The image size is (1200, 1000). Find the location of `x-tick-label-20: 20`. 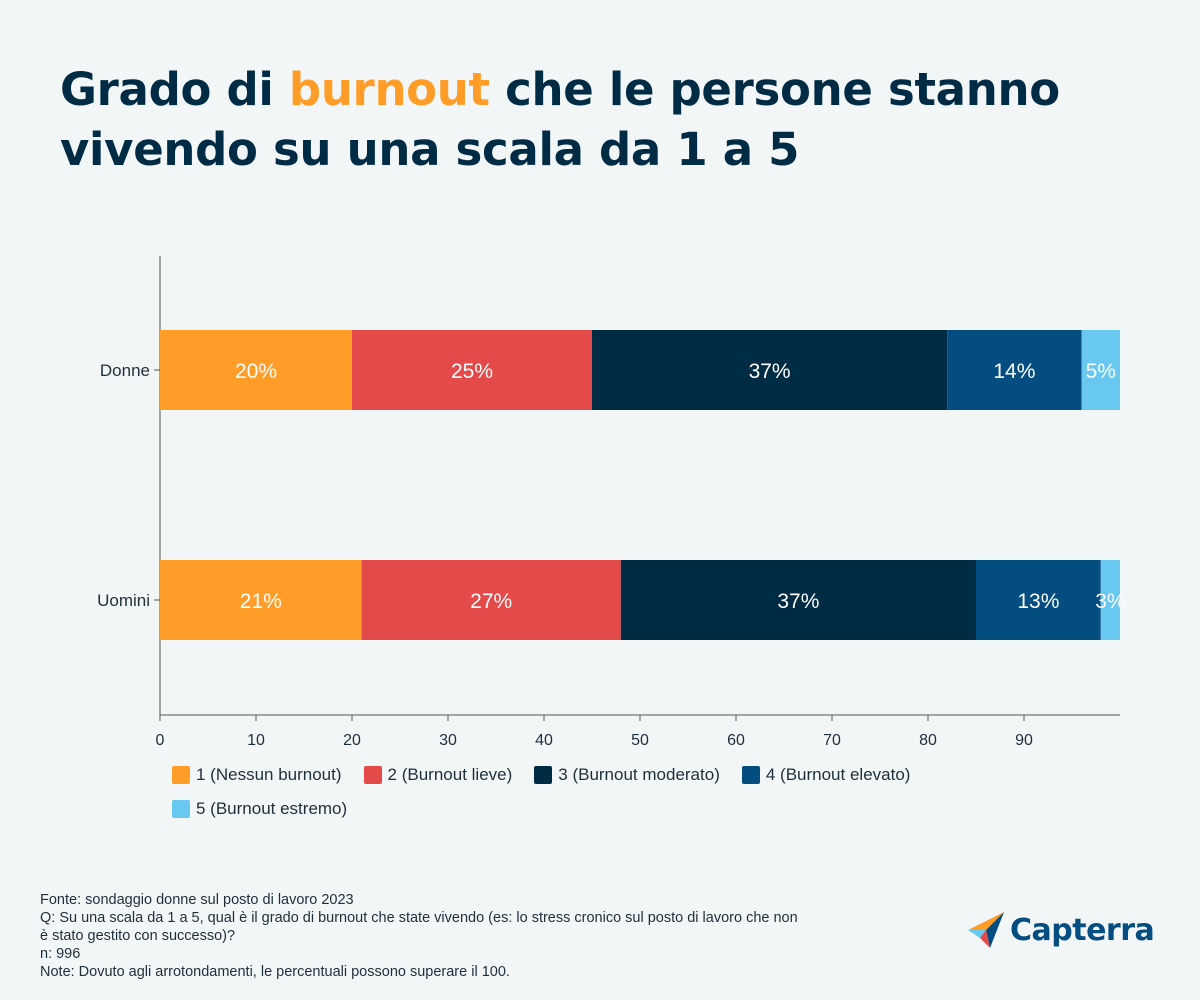

x-tick-label-20: 20 is located at coordinates (352, 740).